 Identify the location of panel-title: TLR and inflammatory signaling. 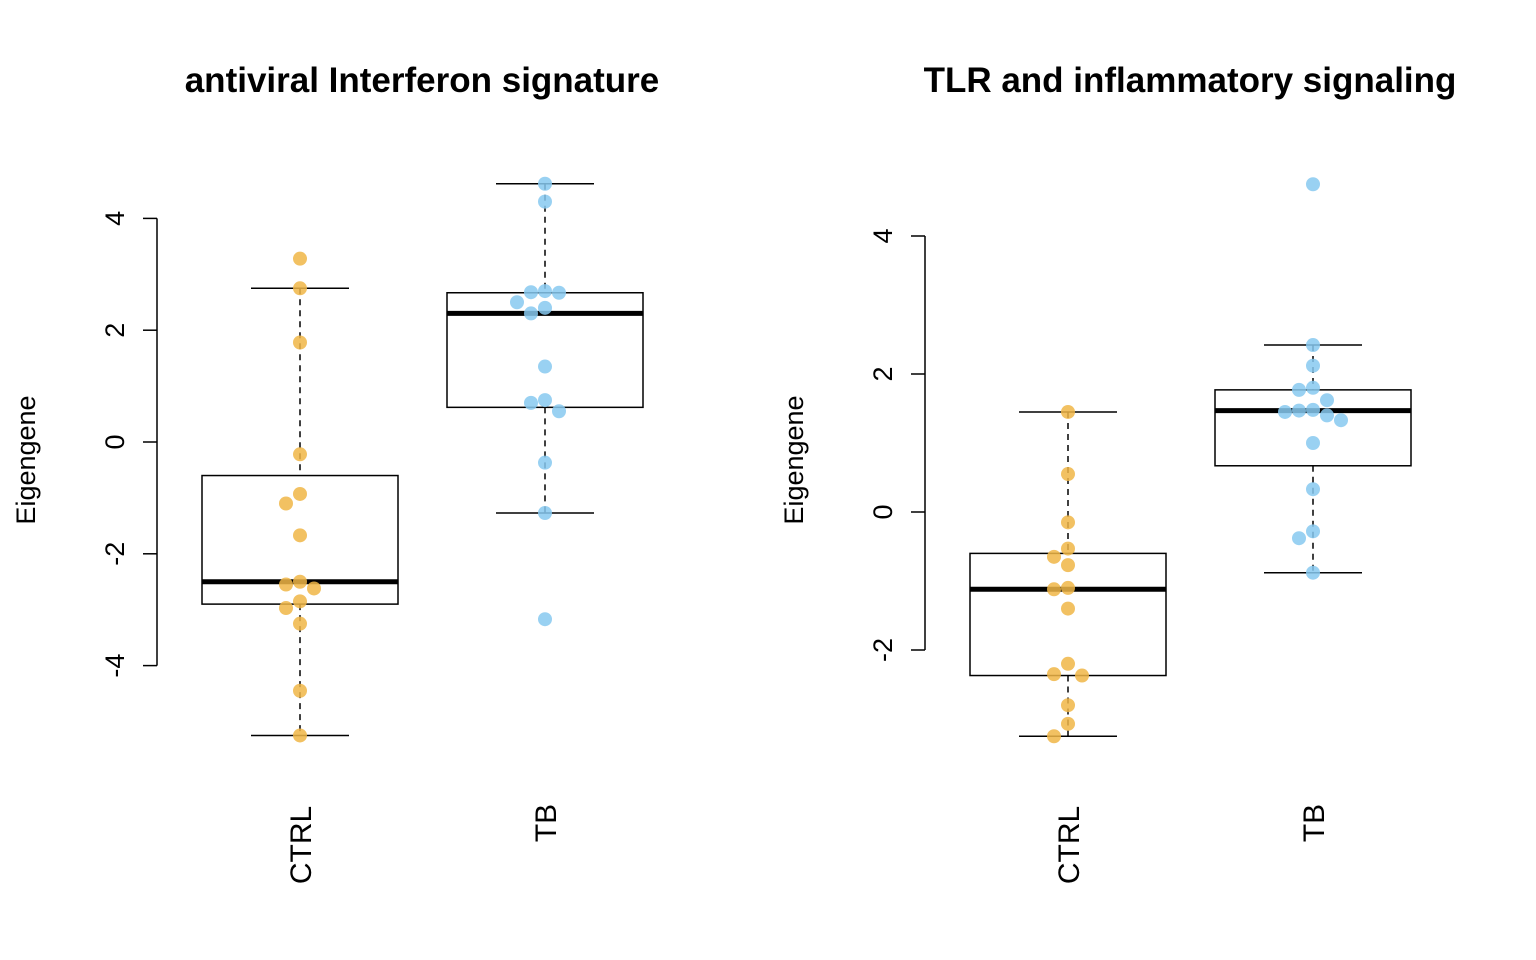
(1190, 80).